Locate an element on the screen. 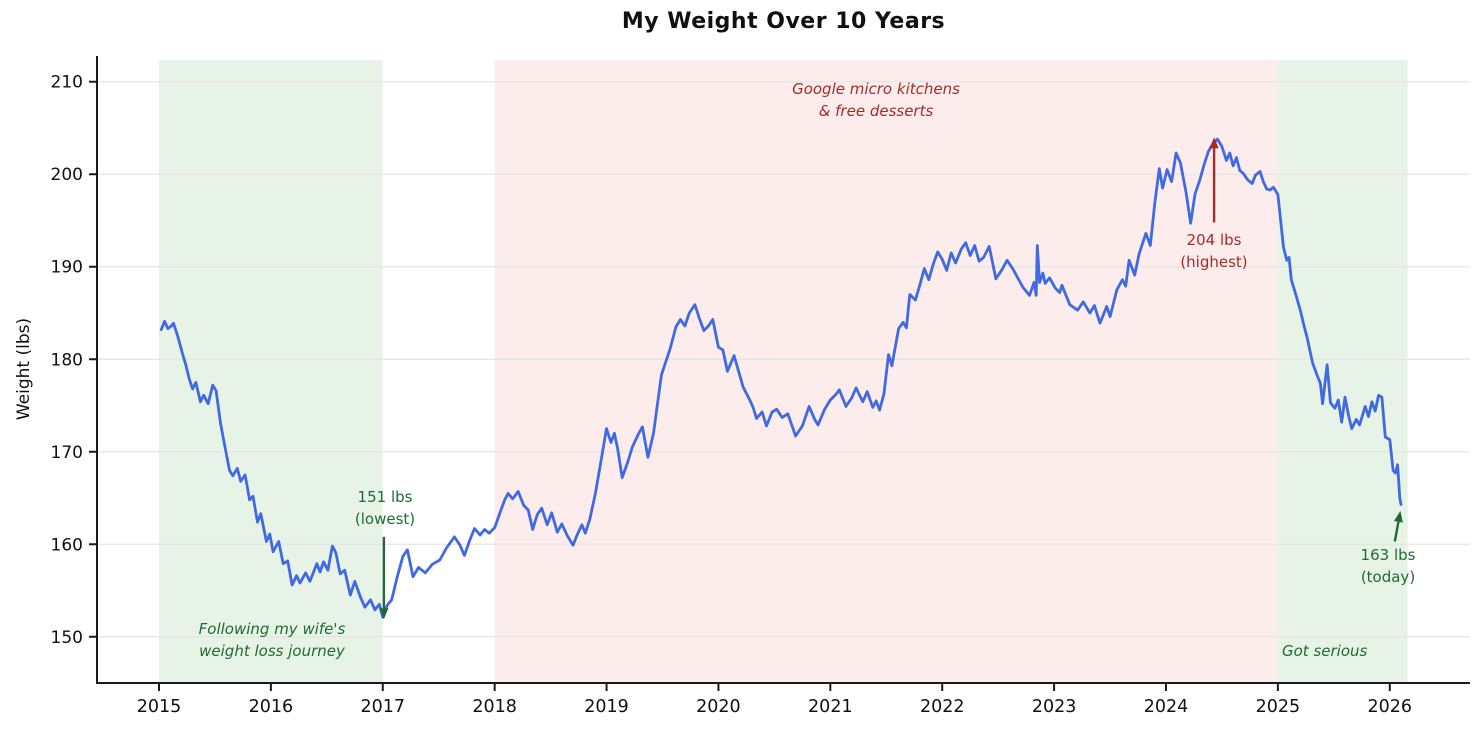 This screenshot has height=733, width=1484. x-tick-label: 2022 is located at coordinates (942, 707).